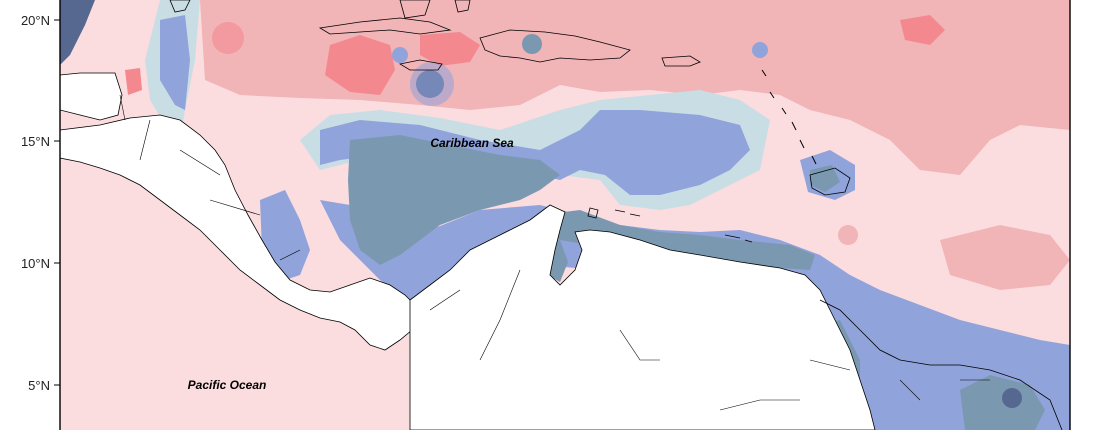 The image size is (1100, 435). What do you see at coordinates (133, 81) in the screenshot?
I see `red-core-yucatan` at bounding box center [133, 81].